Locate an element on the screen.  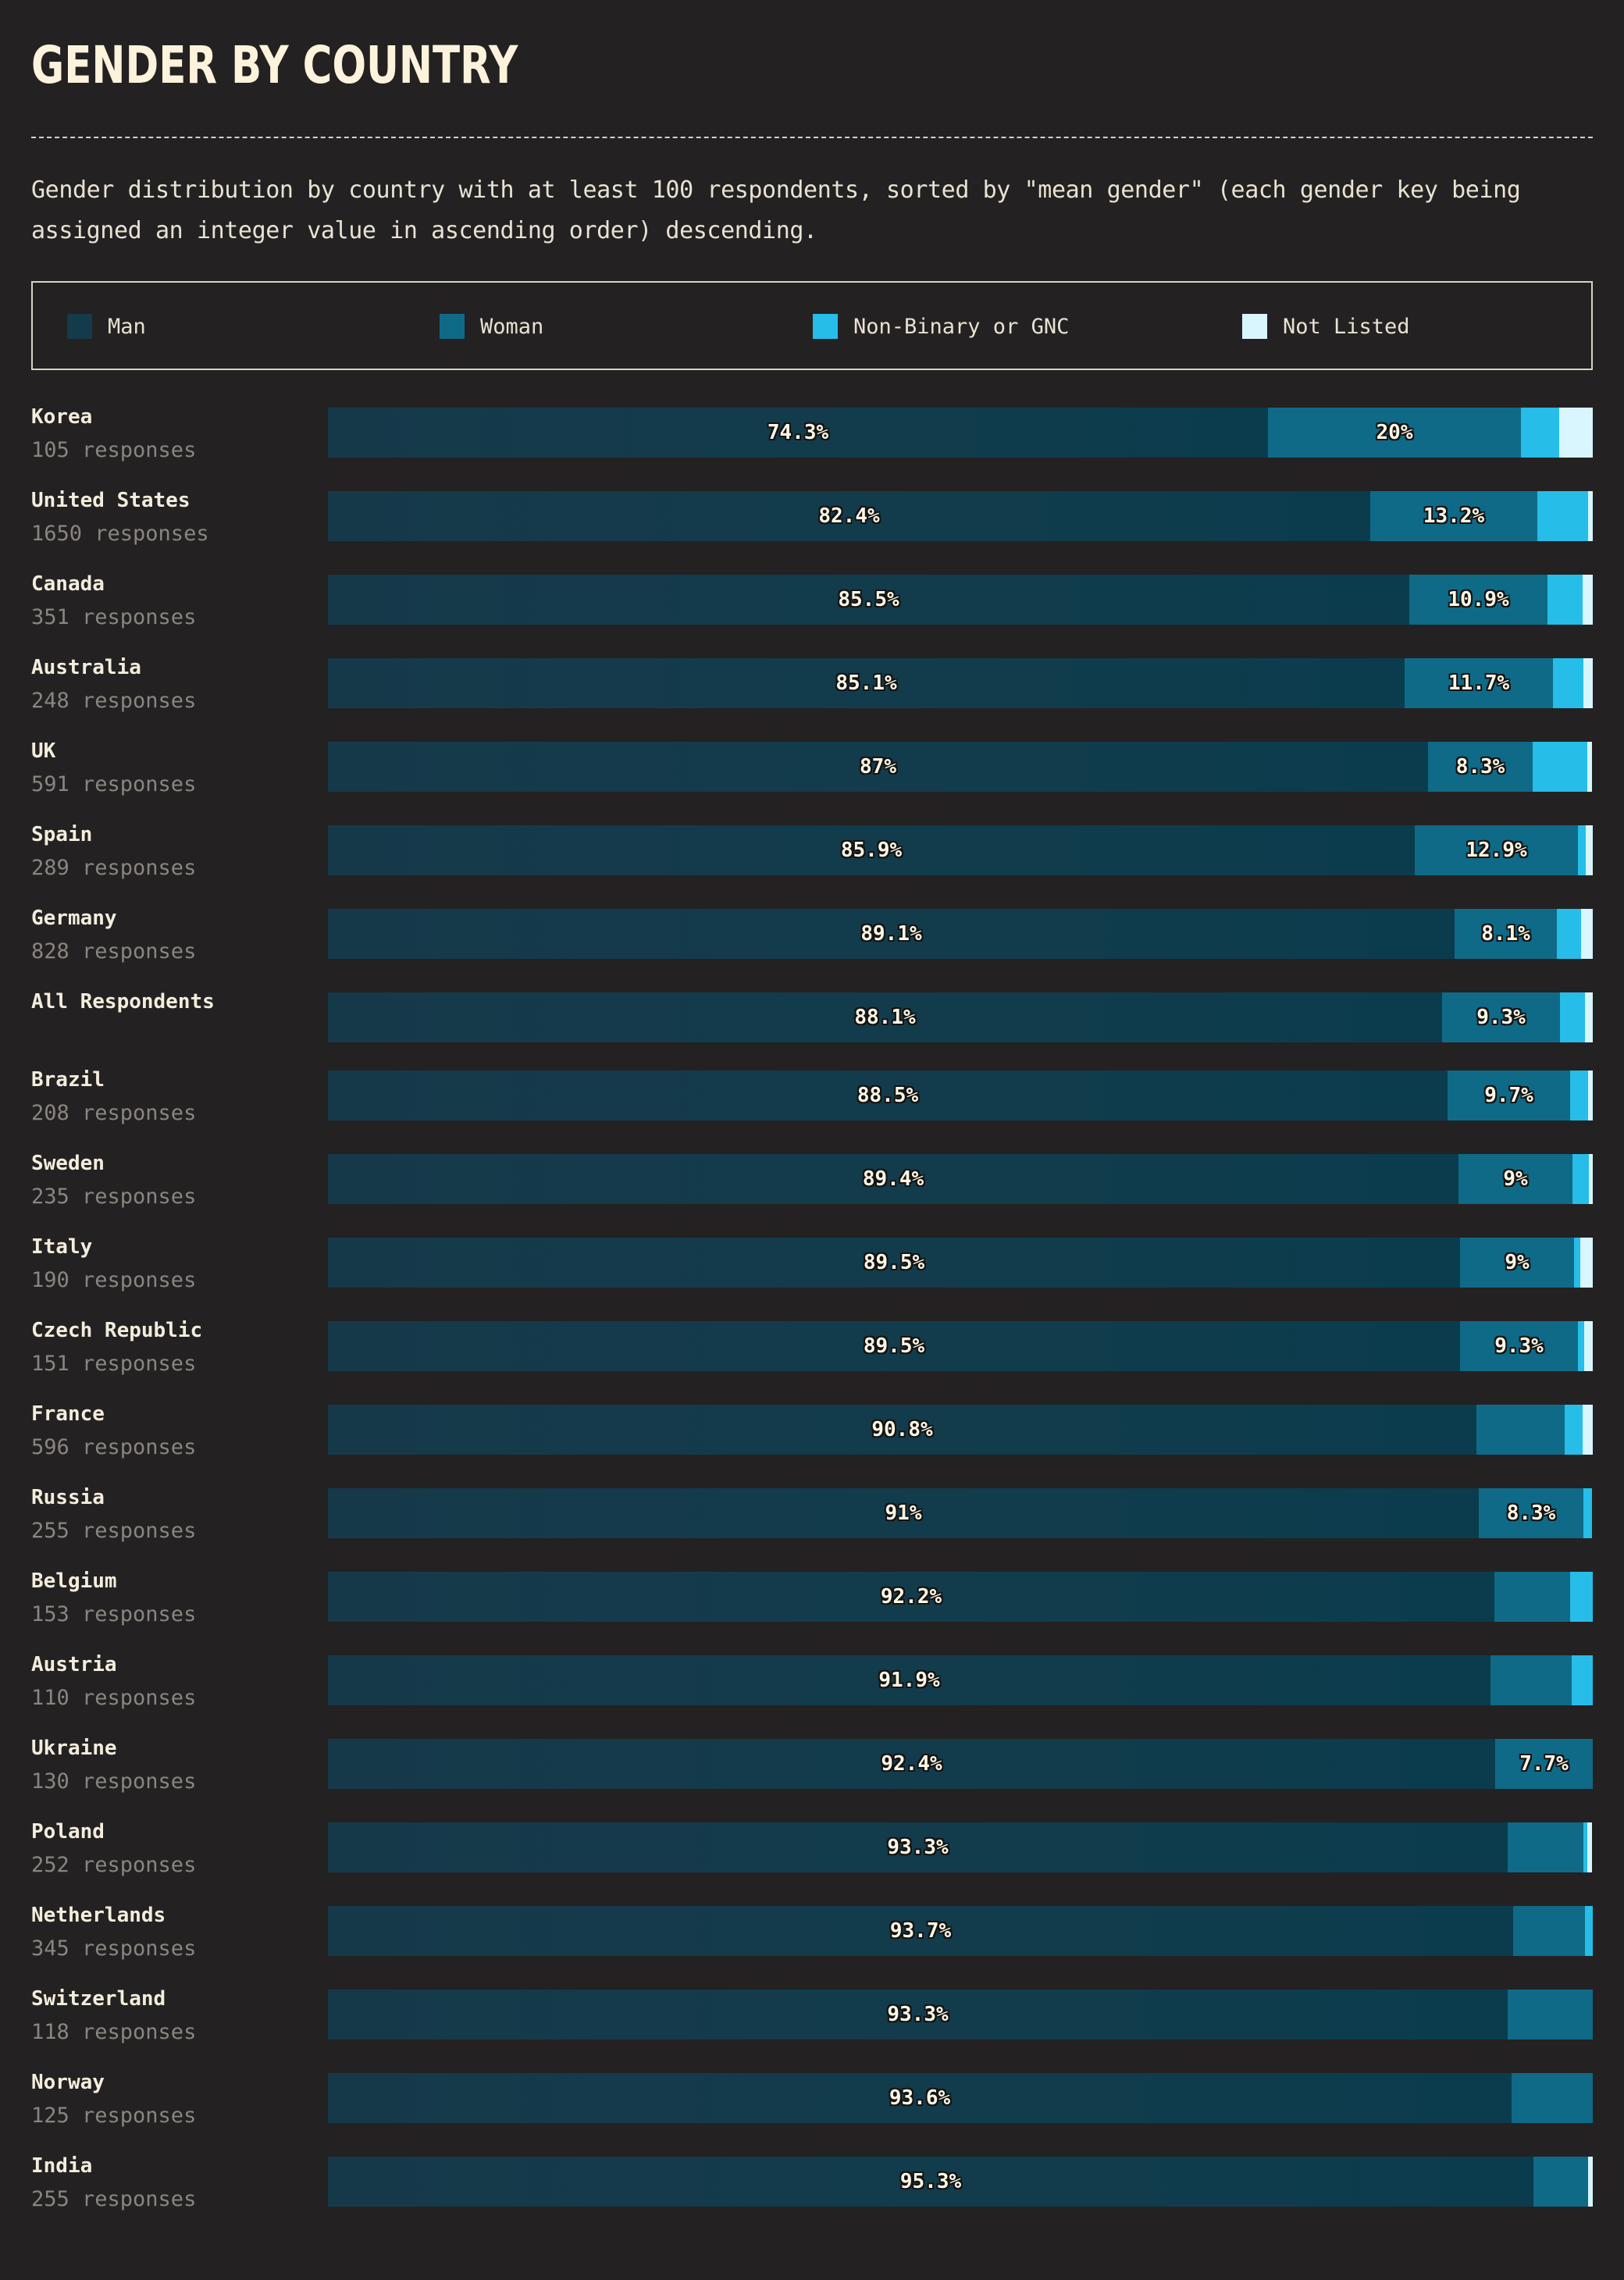
bar-segment-man: 93.7% is located at coordinates (920, 1931).